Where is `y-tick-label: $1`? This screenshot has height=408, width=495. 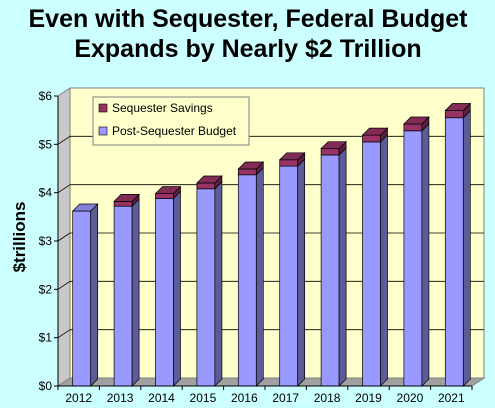 y-tick-label: $1 is located at coordinates (46, 338).